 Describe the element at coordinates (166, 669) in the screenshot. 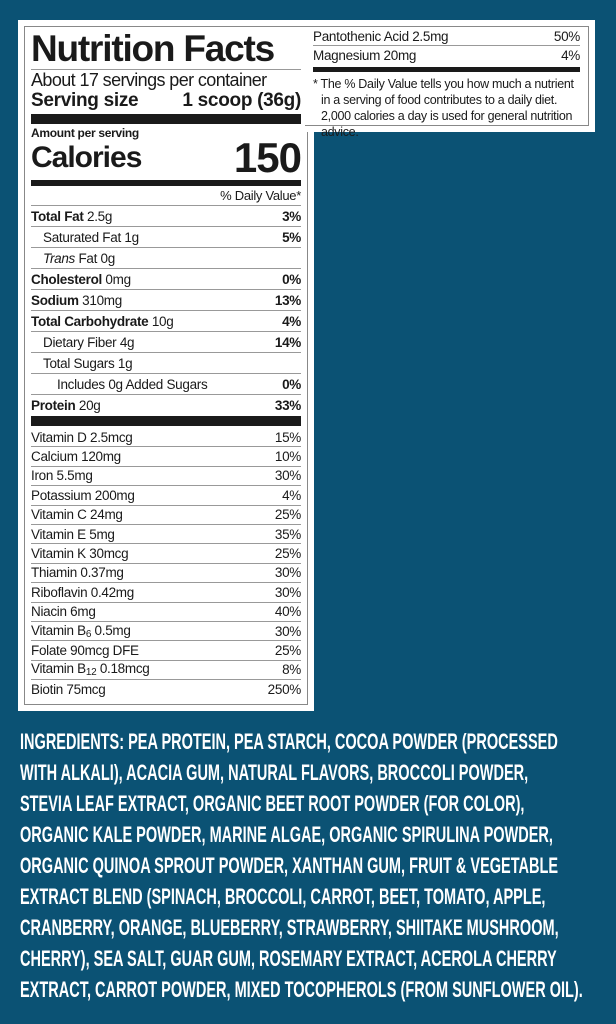

I see `vitamin-row: Vitamin B12 0.18mcg 8%` at that location.